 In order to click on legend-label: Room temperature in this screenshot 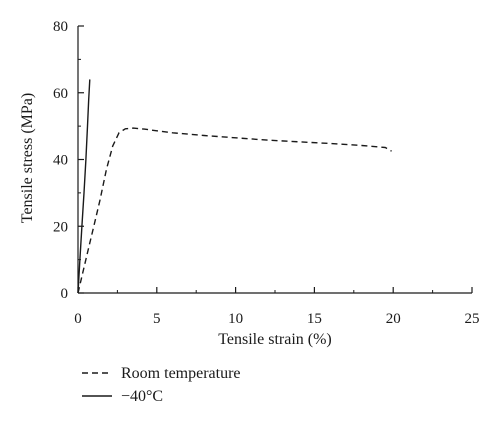, I will do `click(181, 373)`.